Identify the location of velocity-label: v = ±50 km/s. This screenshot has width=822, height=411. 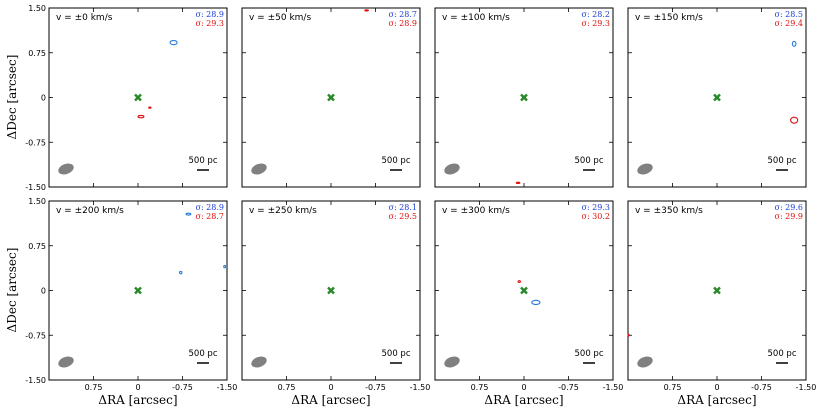
(280, 18).